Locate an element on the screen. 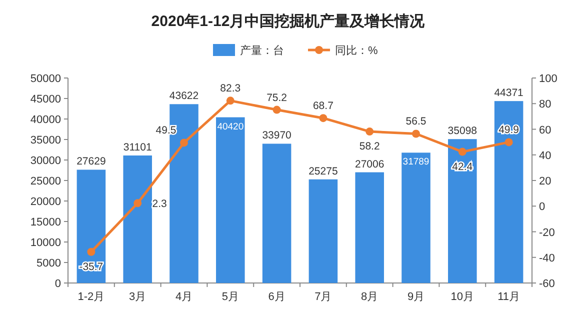 The image size is (576, 327). y2-tick-label: 40 is located at coordinates (545, 156).